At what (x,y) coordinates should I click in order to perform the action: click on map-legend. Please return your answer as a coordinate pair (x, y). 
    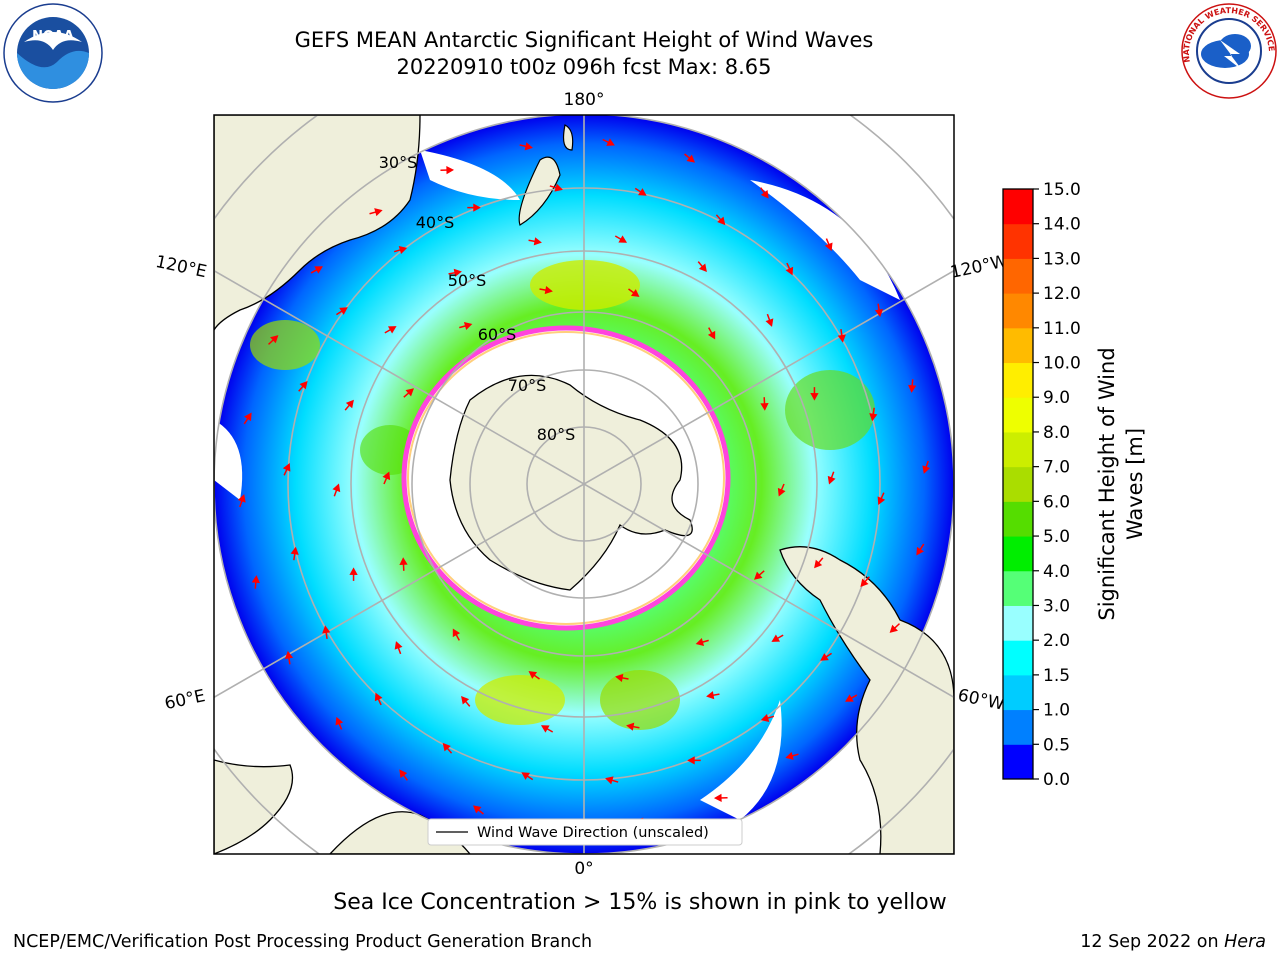
    Looking at the image, I should click on (585, 832).